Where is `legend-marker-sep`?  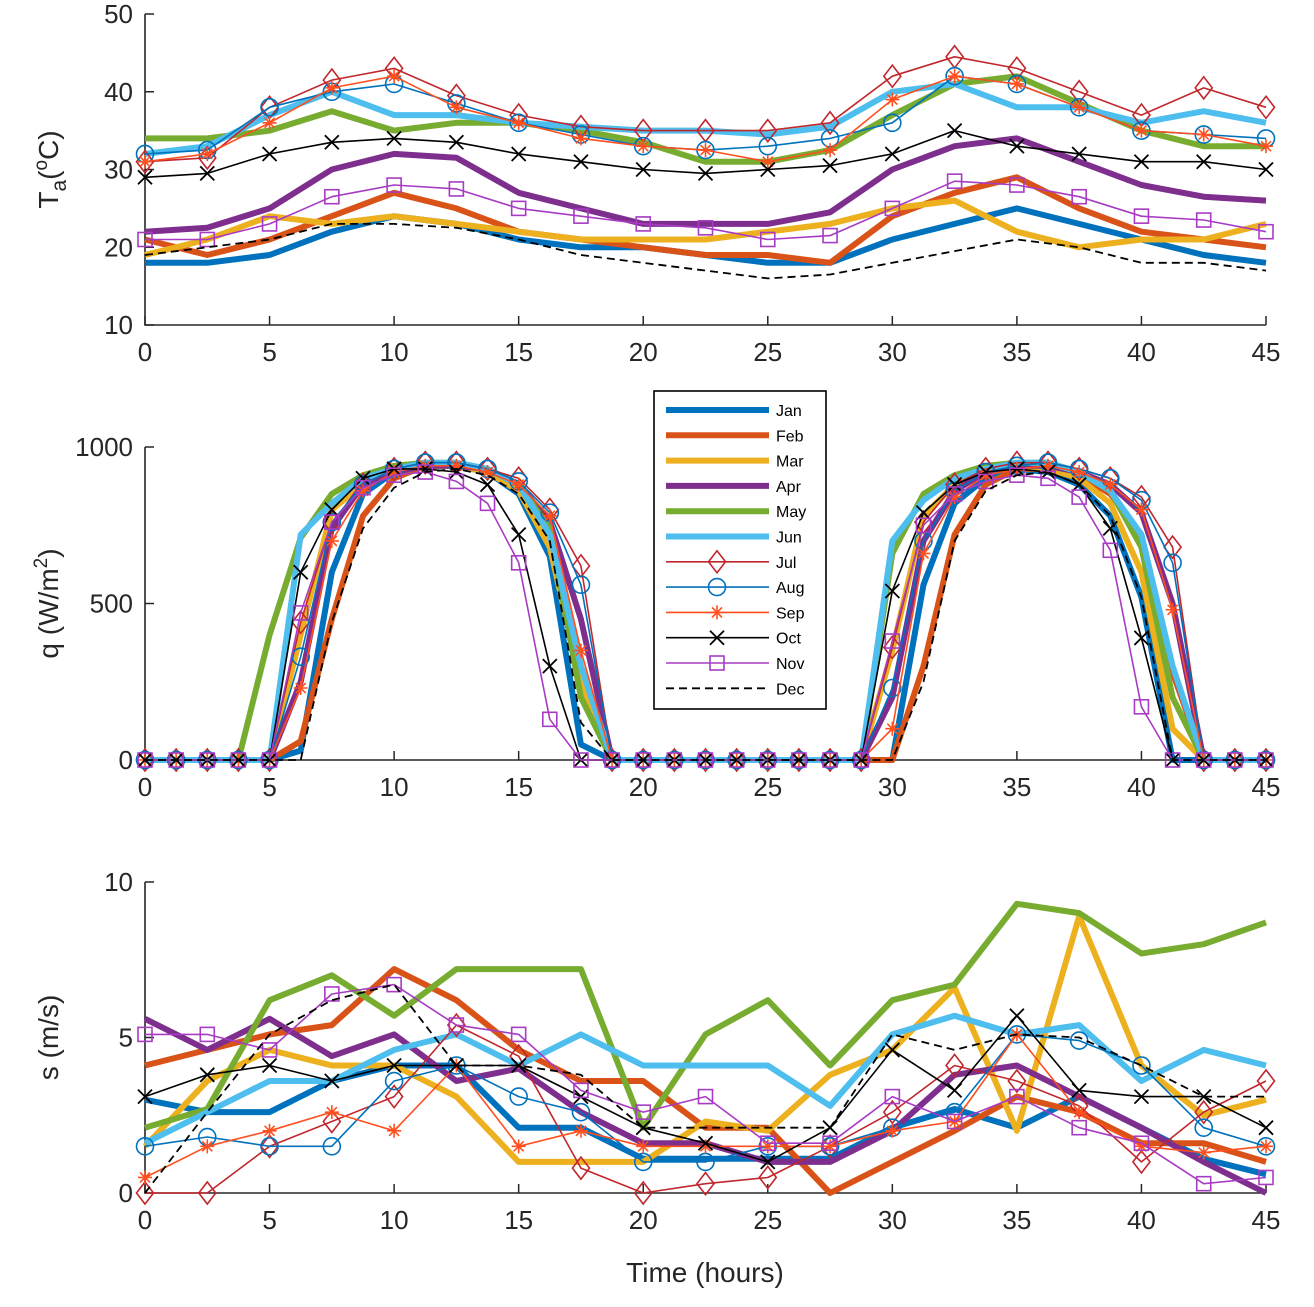 legend-marker-sep is located at coordinates (717, 612).